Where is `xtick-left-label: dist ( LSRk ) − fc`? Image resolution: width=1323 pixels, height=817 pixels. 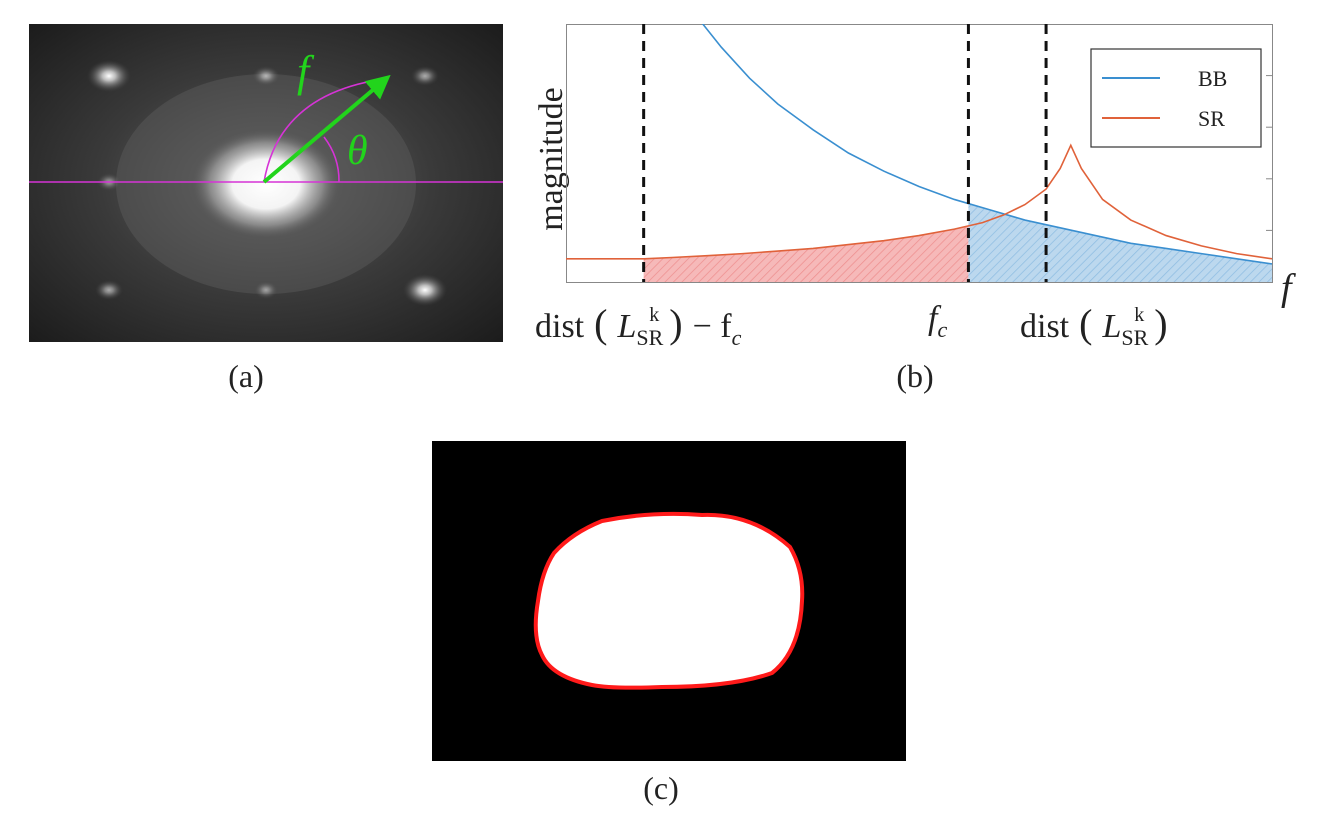
xtick-left-label: dist ( LSRk ) − fc is located at coordinates (638, 325).